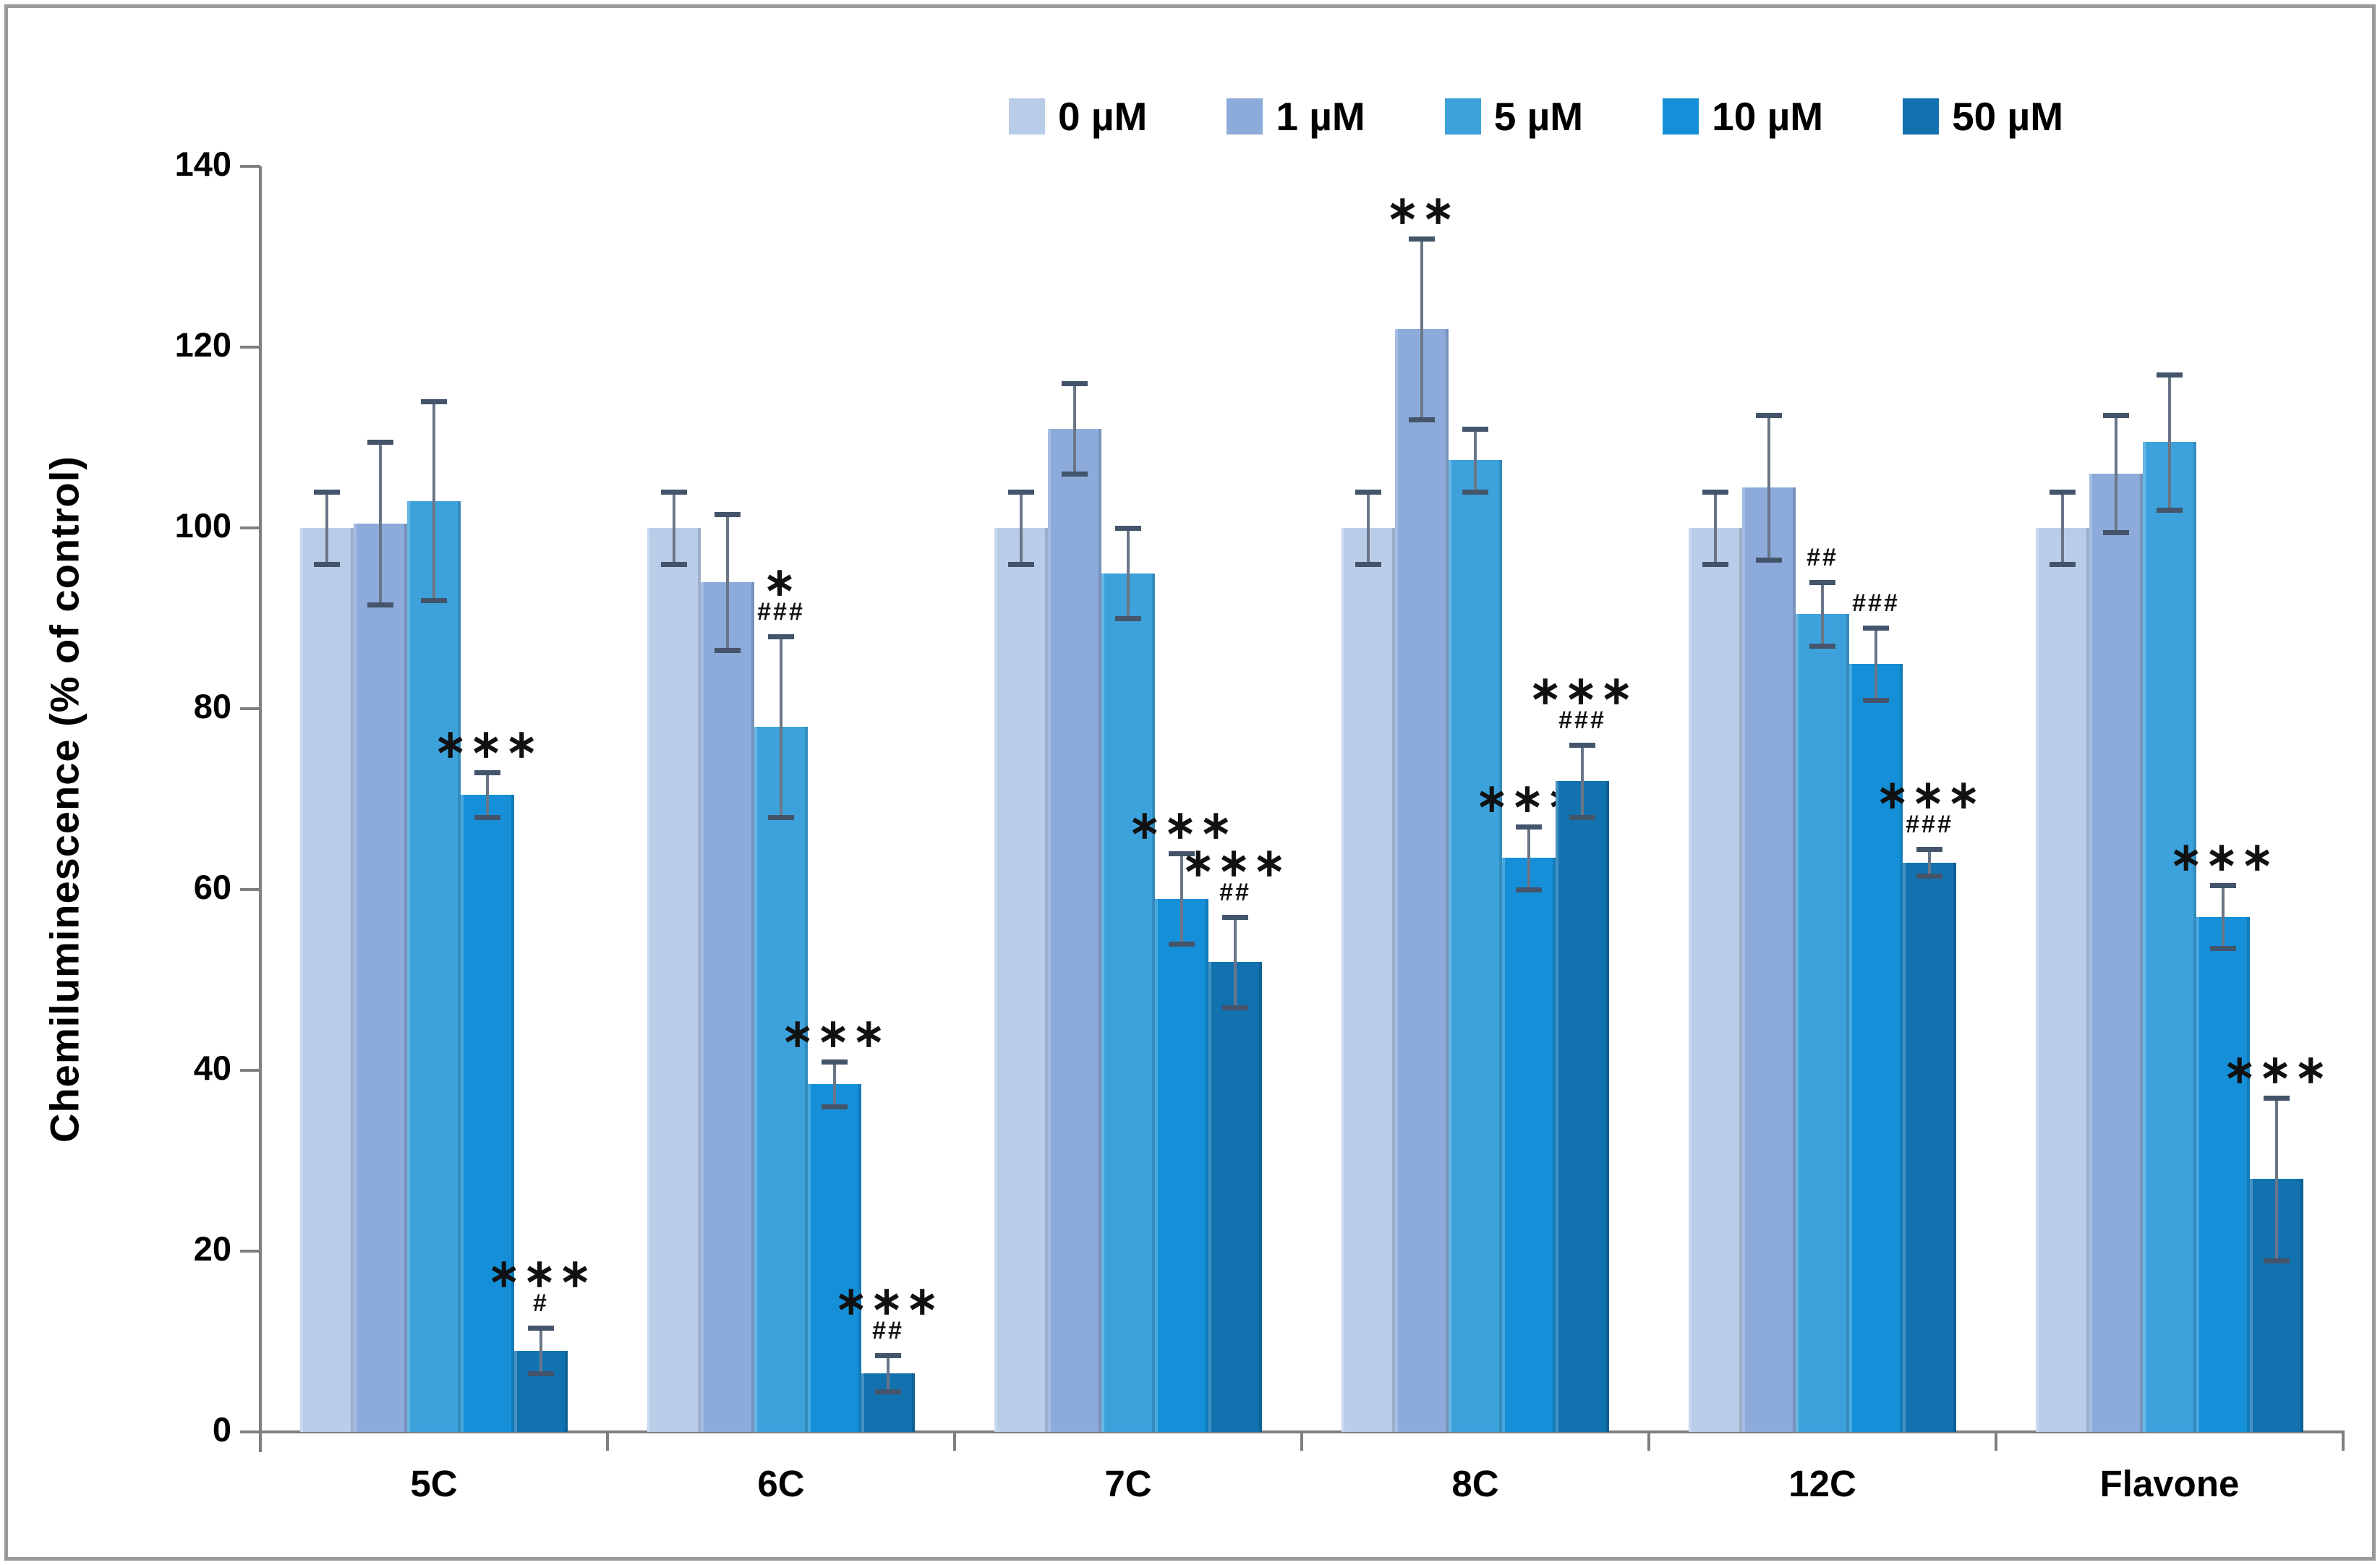 This screenshot has width=2380, height=1565. What do you see at coordinates (888, 1330) in the screenshot?
I see `significance-hashes: ##` at bounding box center [888, 1330].